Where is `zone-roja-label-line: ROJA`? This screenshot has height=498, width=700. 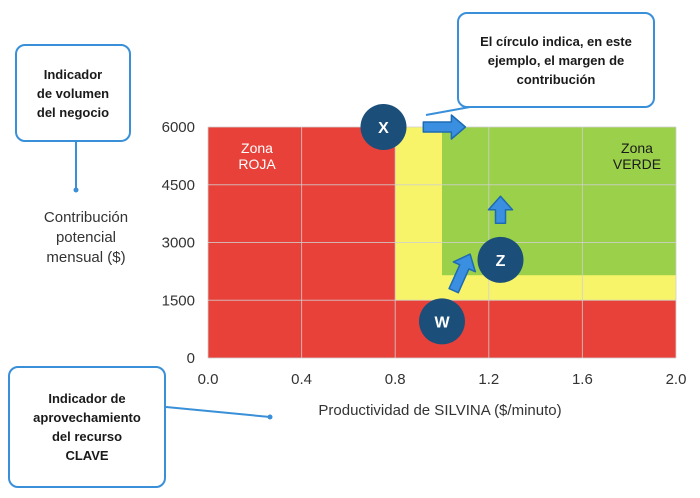 zone-roja-label-line: ROJA is located at coordinates (257, 164).